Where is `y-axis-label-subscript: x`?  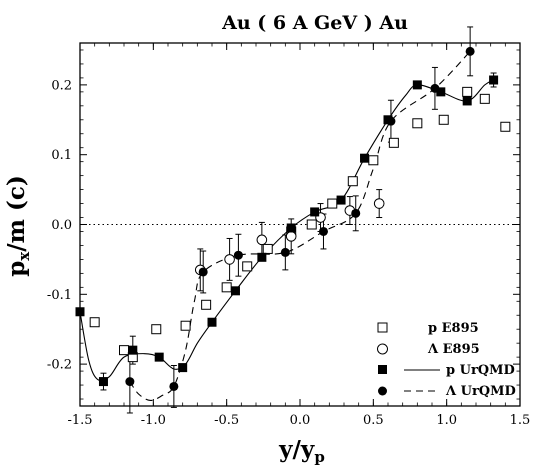
y-axis-label-subscript: x is located at coordinates (24, 256).